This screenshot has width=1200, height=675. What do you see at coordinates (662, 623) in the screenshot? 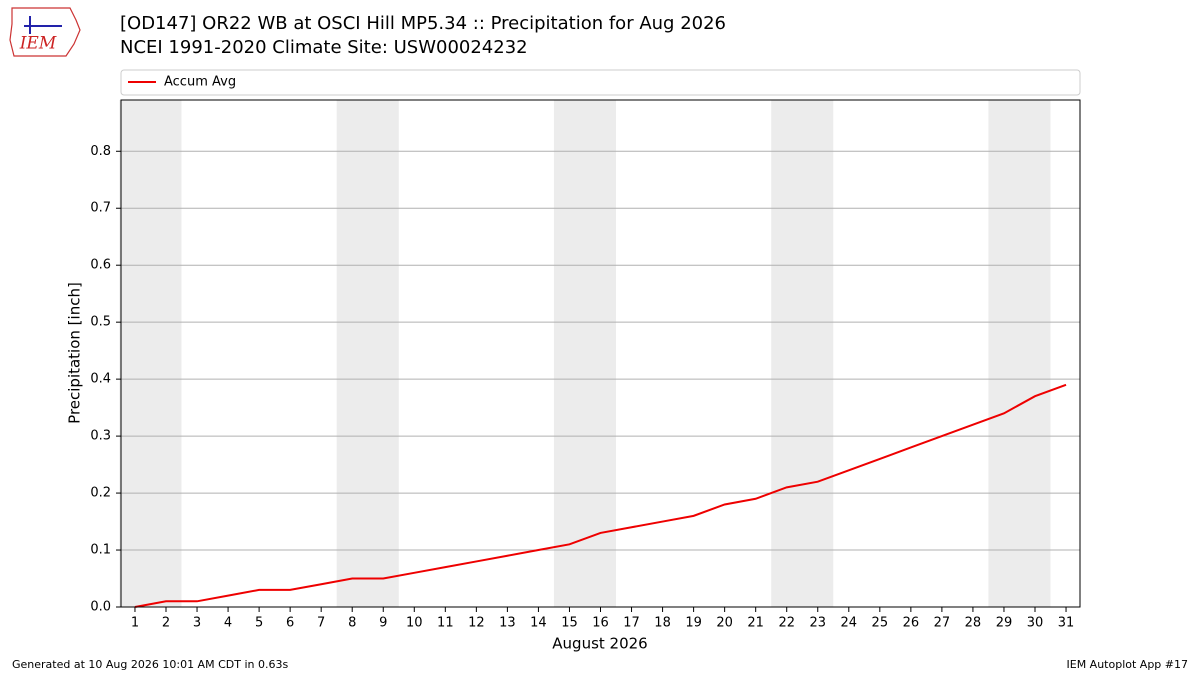
I see `x-tick-label: 18` at bounding box center [662, 623].